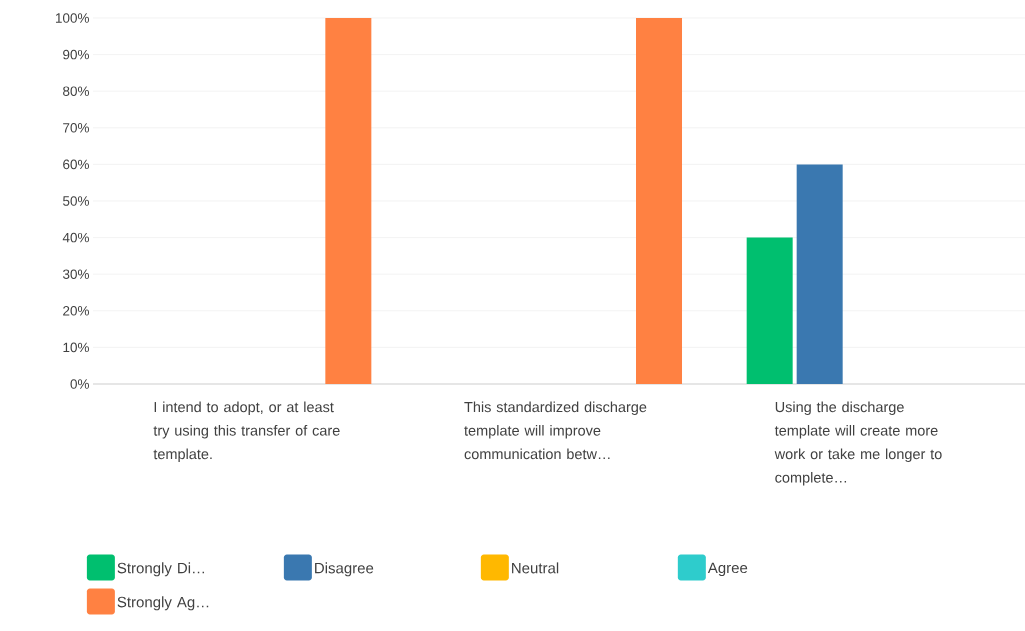 Image resolution: width=1025 pixels, height=631 pixels. I want to click on legend-label: Disagree, so click(344, 569).